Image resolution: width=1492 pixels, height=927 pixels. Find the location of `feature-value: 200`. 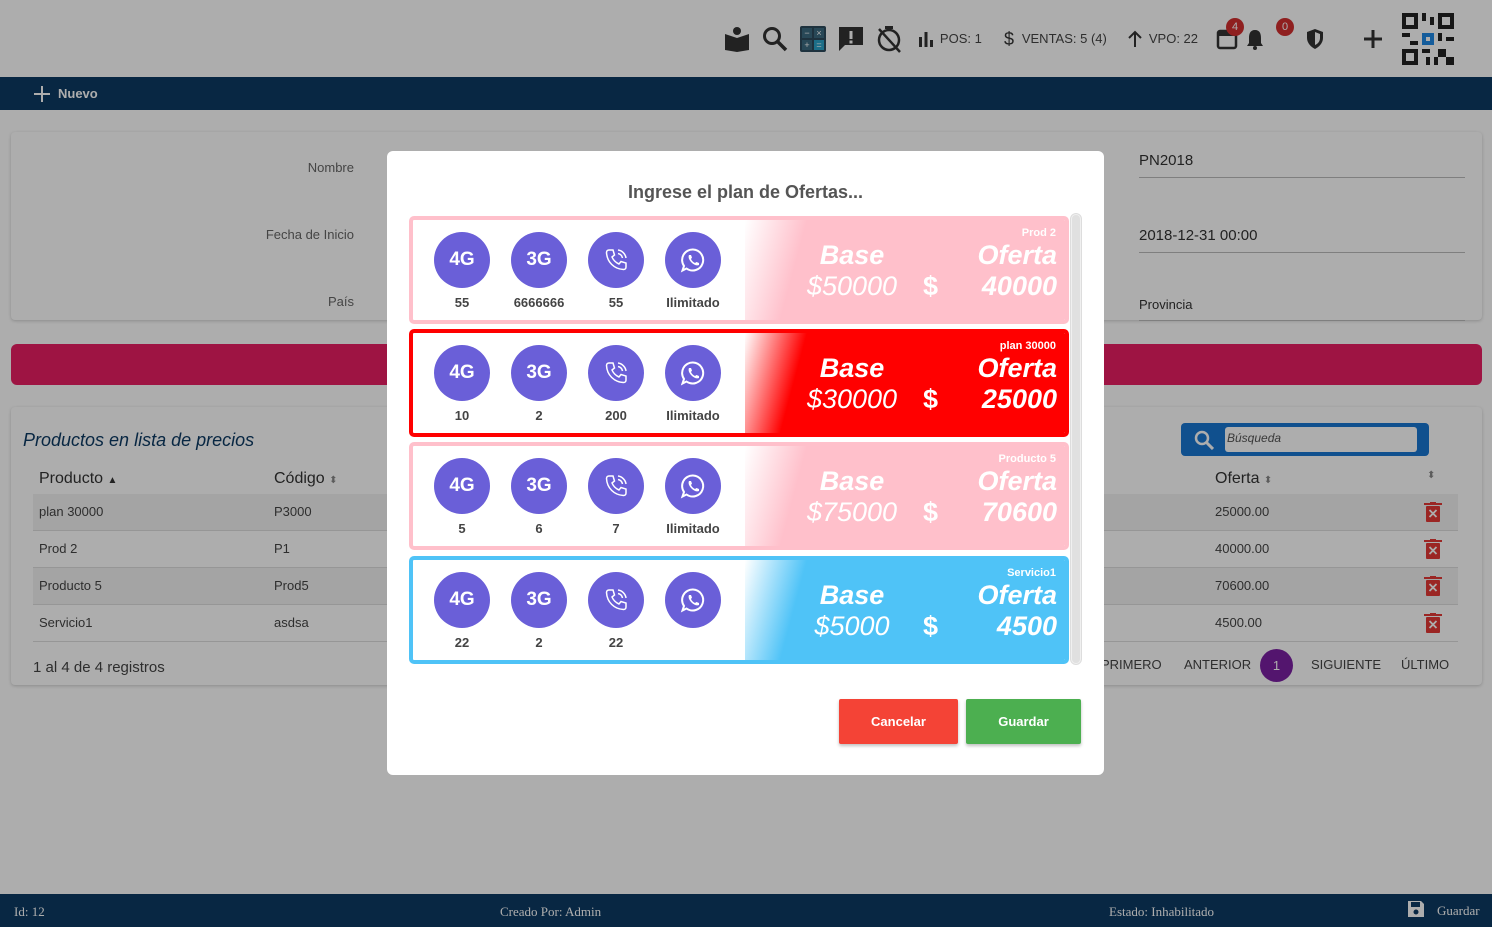

feature-value: 200 is located at coordinates (616, 415).